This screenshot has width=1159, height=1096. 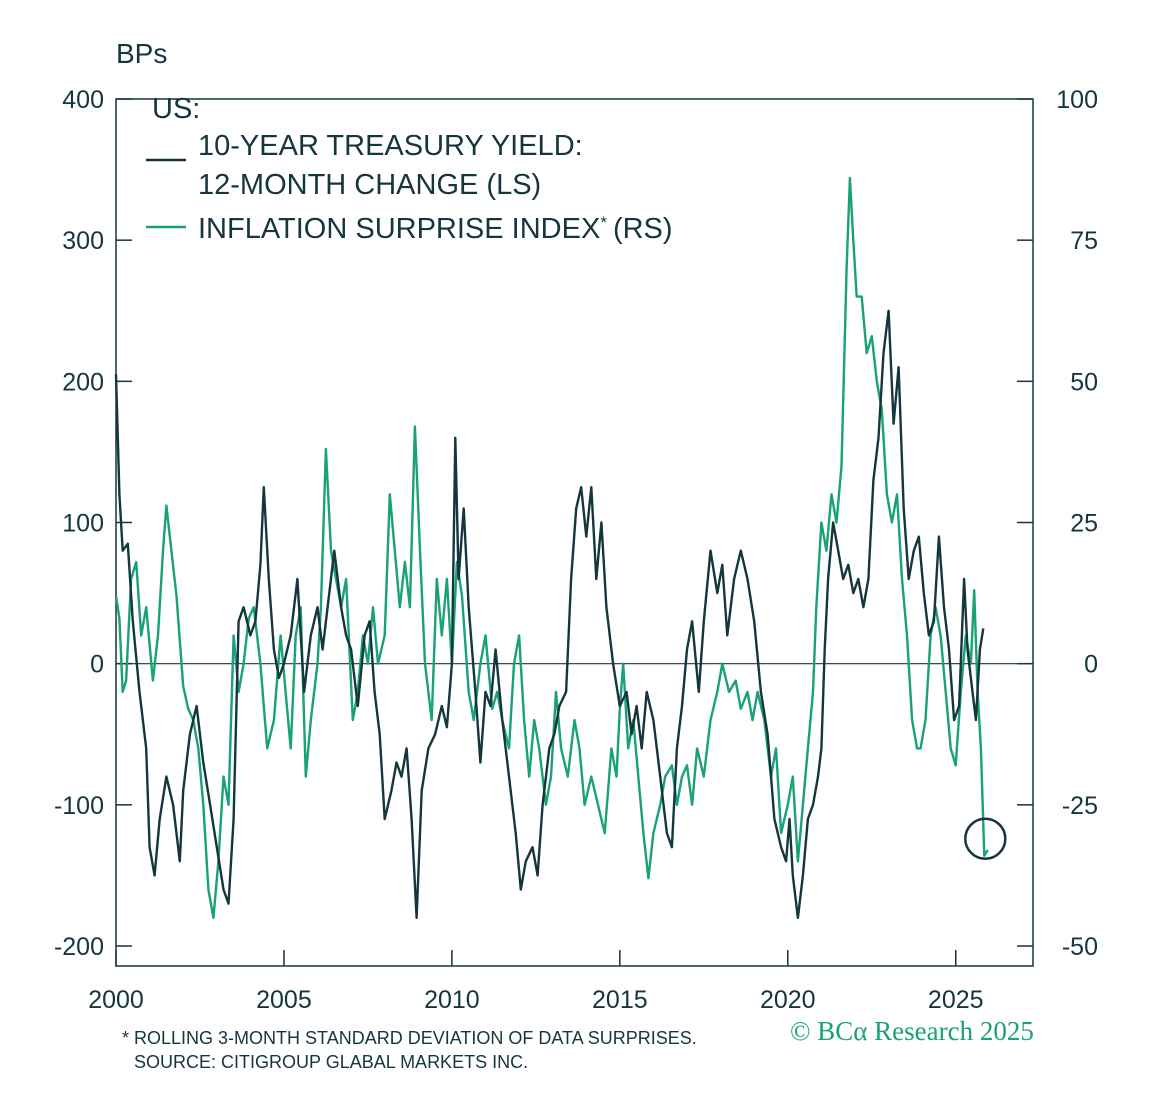 I want to click on left-tick-label: 100, so click(x=83, y=524).